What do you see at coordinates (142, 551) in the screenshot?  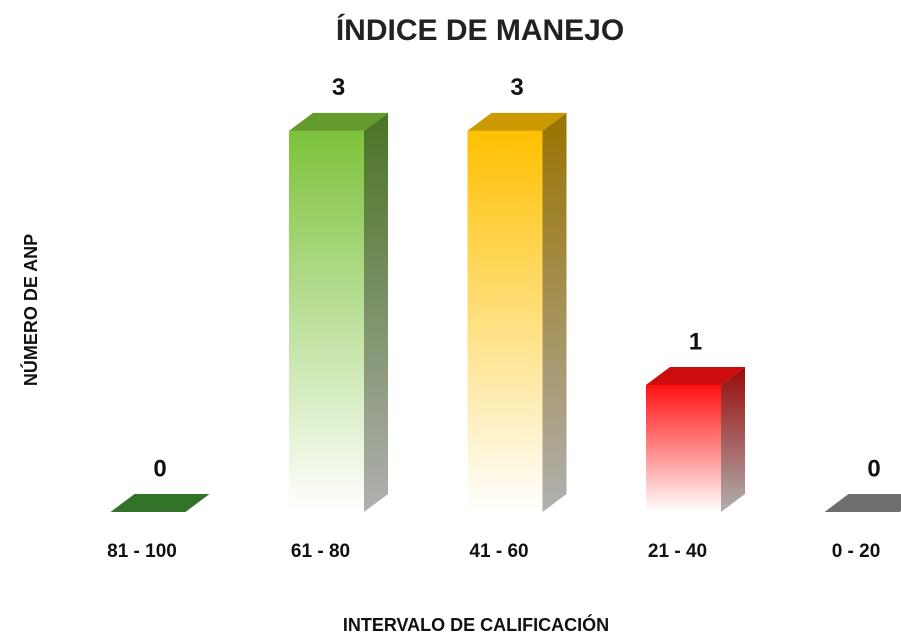 I see `x-tick-label: 81 - 100` at bounding box center [142, 551].